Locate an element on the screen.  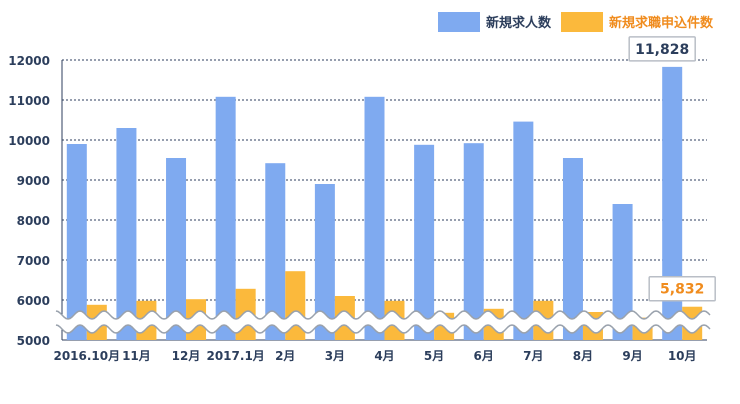
y-tick-label: 8000 is located at coordinates (33, 221).